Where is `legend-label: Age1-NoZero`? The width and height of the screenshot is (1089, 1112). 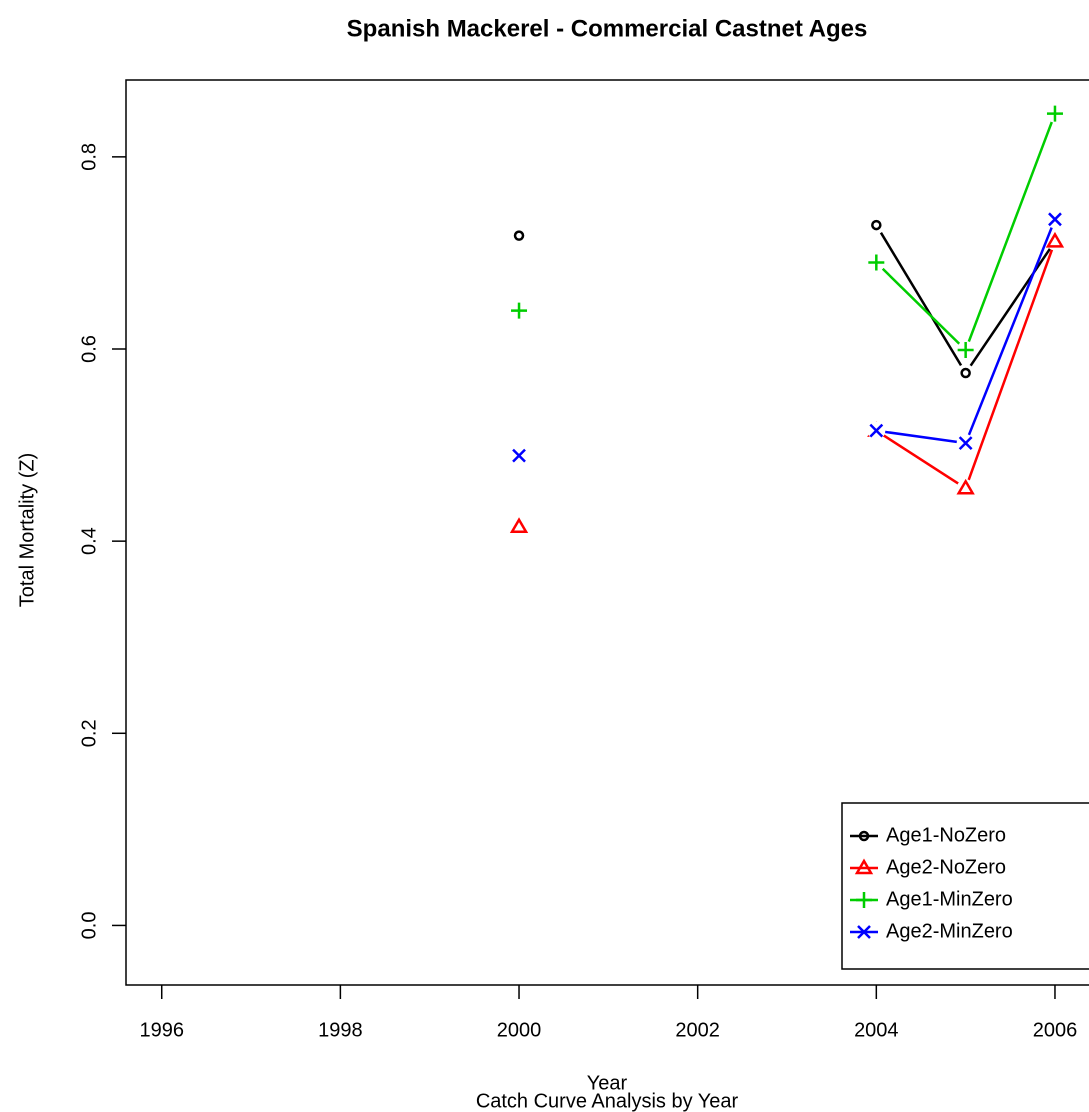
legend-label: Age1-NoZero is located at coordinates (946, 835).